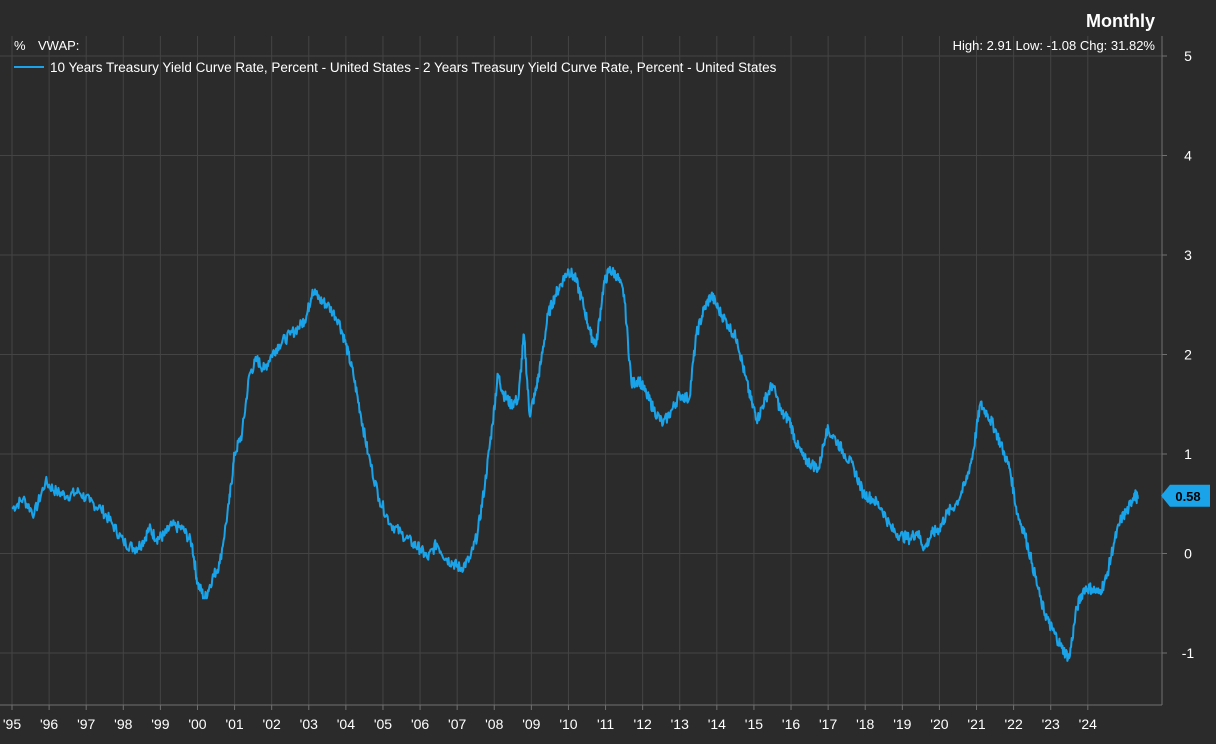 The width and height of the screenshot is (1216, 744). Describe the element at coordinates (383, 724) in the screenshot. I see `x-tick-label: '05` at that location.